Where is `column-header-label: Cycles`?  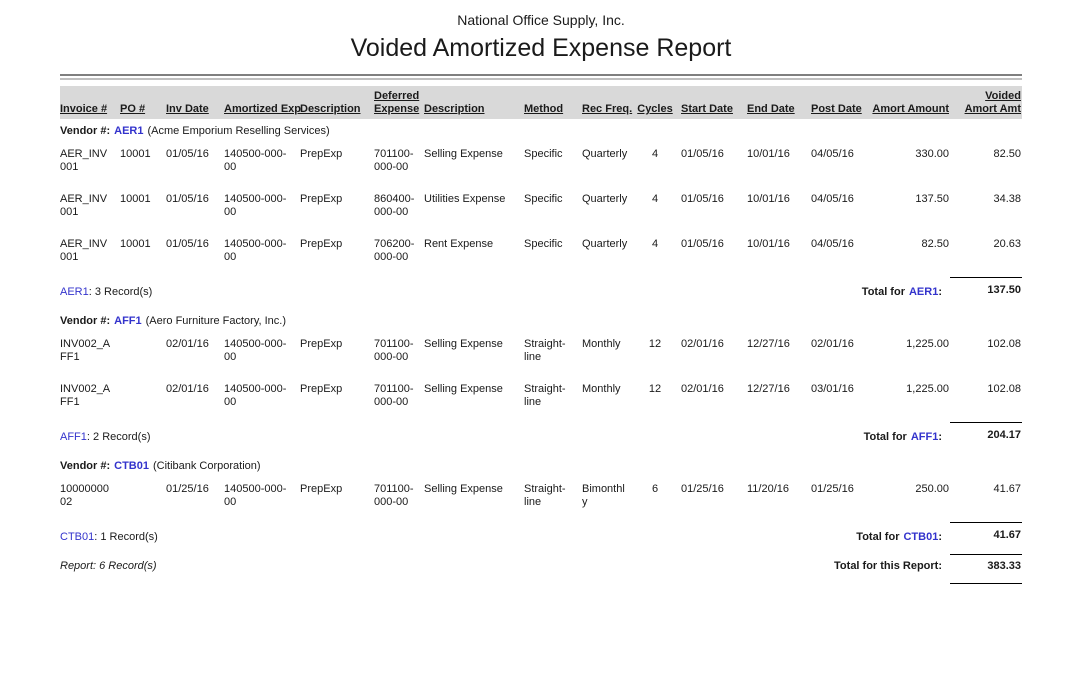 column-header-label: Cycles is located at coordinates (655, 109).